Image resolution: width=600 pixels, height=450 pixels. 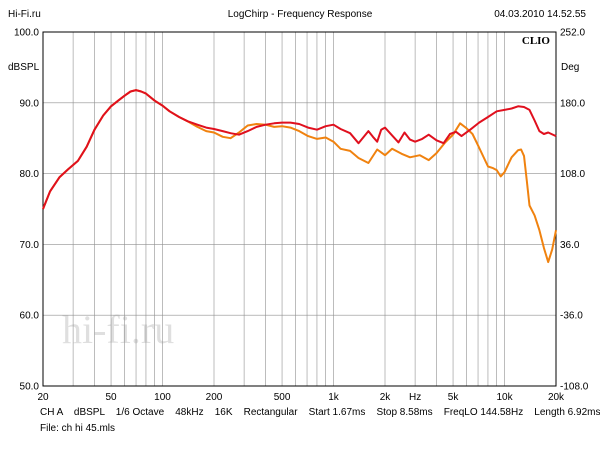 What do you see at coordinates (571, 316) in the screenshot?
I see `y2-tick-label: -36.0` at bounding box center [571, 316].